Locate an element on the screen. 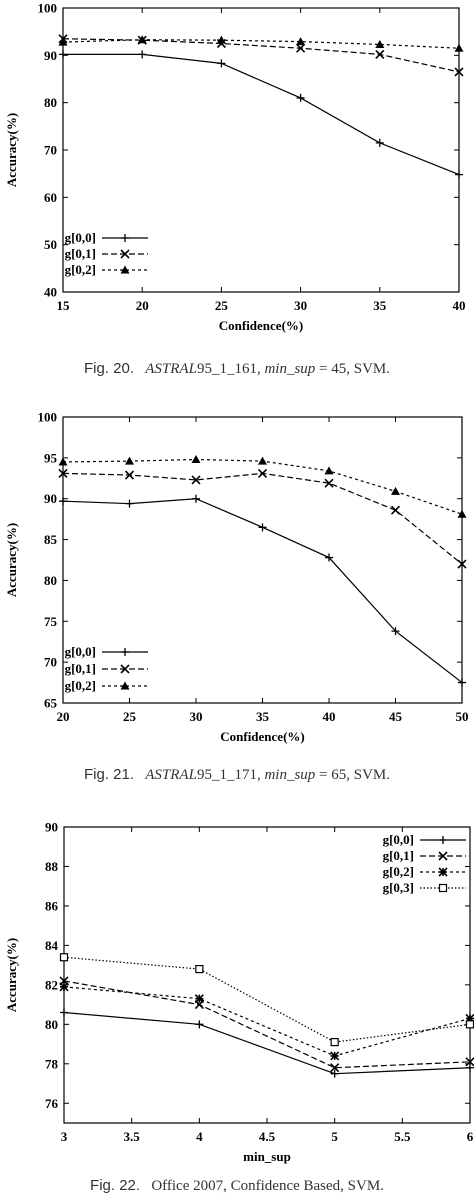  y-tick-label: 88 is located at coordinates (52, 866).